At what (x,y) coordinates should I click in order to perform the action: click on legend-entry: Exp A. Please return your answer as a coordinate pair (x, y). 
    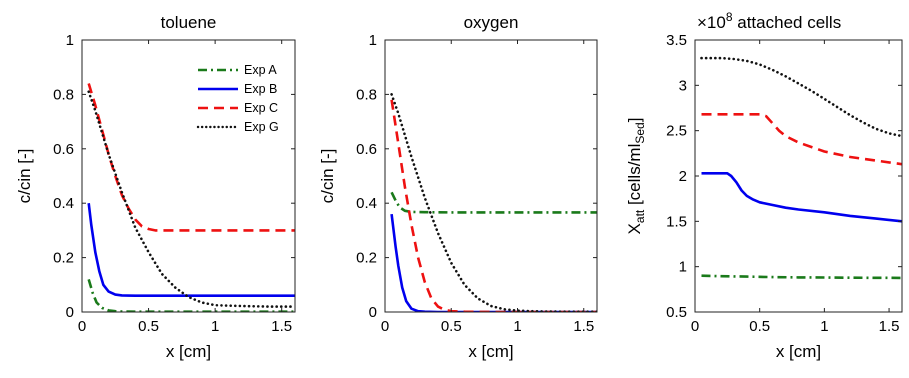
    Looking at the image, I should click on (260, 70).